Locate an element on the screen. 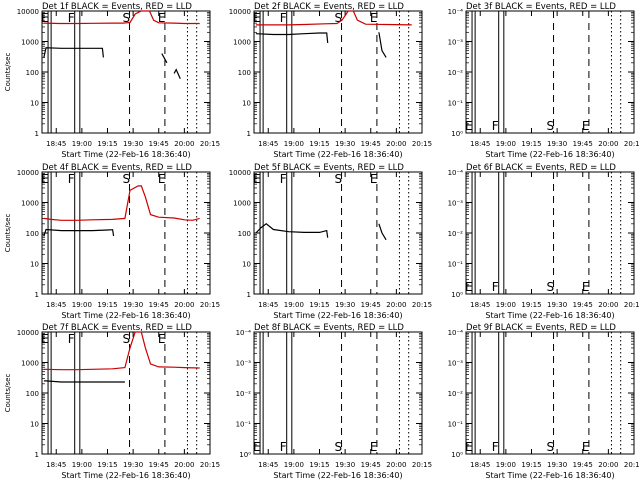  panel-title: Det 5f BLACK = Events, RED = LLD is located at coordinates (329, 168).